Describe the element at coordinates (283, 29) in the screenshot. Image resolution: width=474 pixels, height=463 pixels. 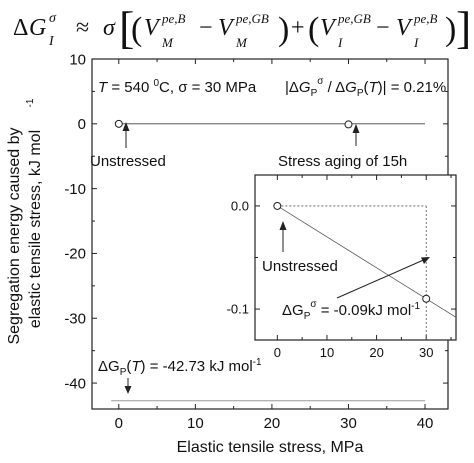
I see `eq-close-paren-1: )` at that location.